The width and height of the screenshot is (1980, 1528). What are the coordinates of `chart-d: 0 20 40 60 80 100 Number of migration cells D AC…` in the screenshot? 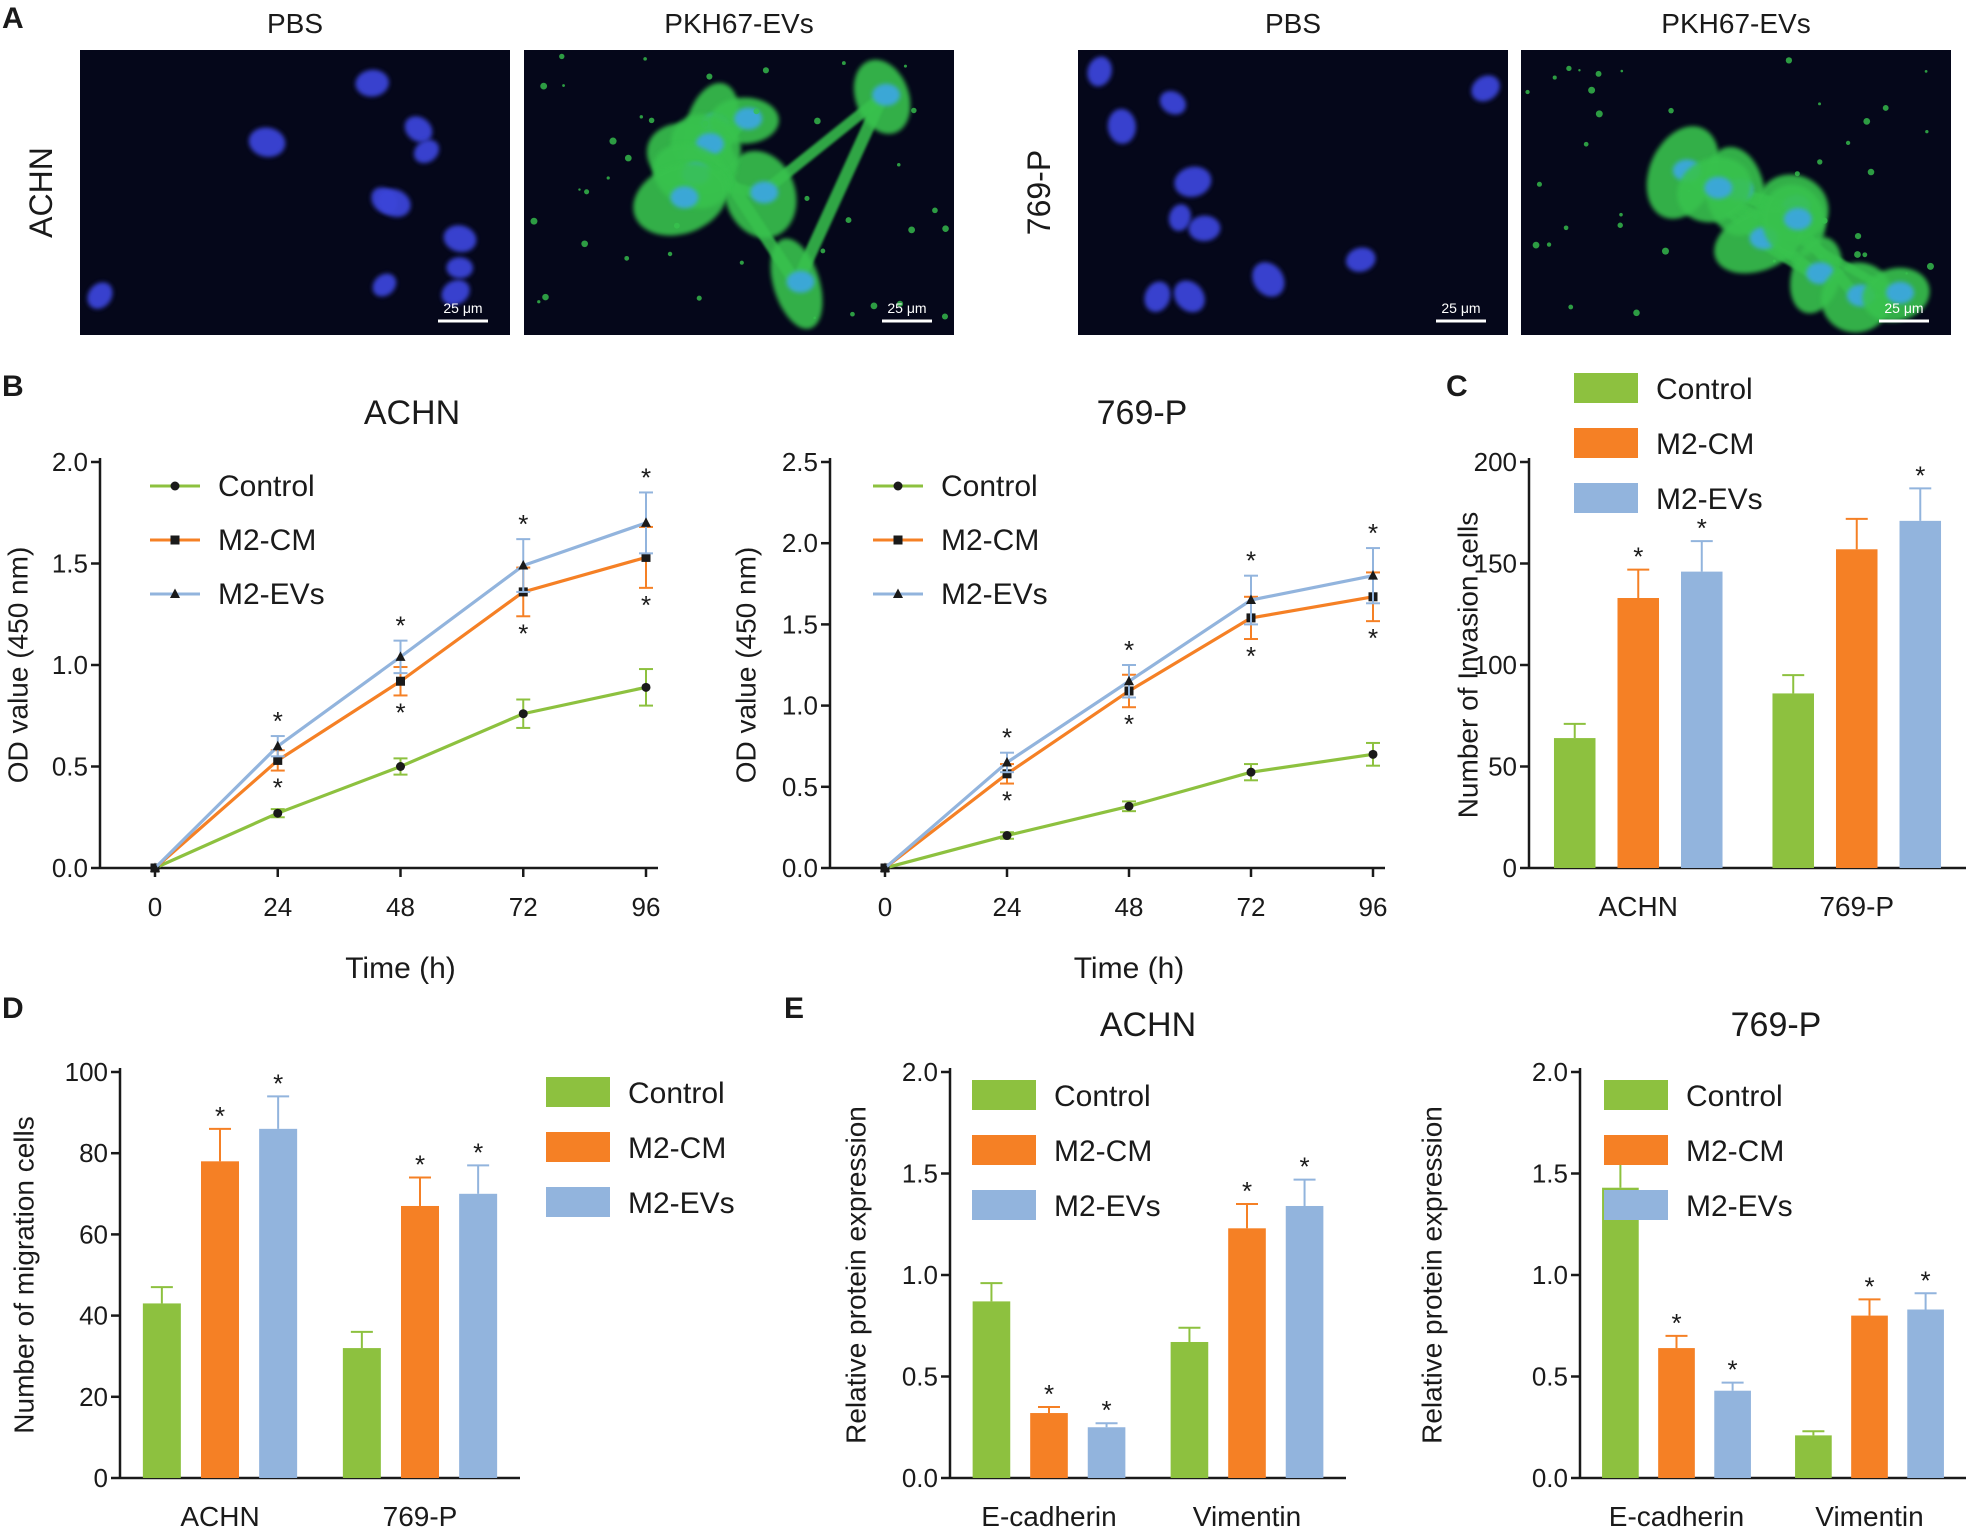 It's located at (368, 1260).